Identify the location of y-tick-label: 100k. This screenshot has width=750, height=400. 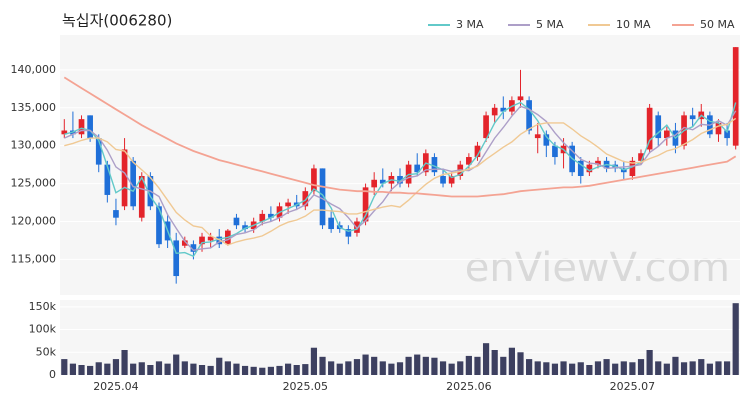
(43, 329).